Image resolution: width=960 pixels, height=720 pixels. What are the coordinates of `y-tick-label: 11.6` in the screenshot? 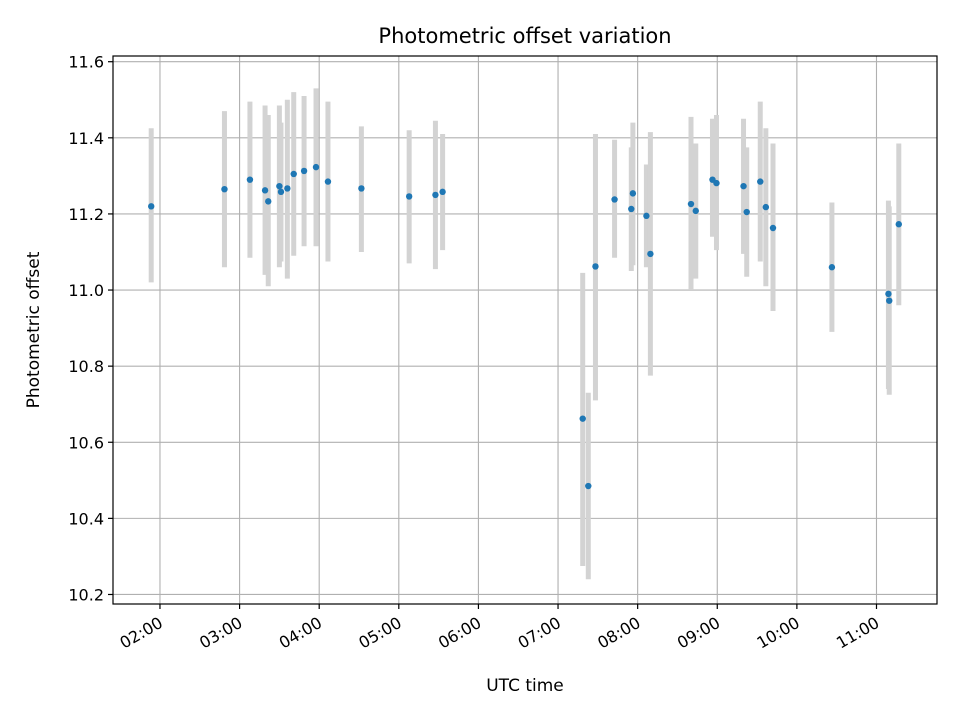 It's located at (86, 62).